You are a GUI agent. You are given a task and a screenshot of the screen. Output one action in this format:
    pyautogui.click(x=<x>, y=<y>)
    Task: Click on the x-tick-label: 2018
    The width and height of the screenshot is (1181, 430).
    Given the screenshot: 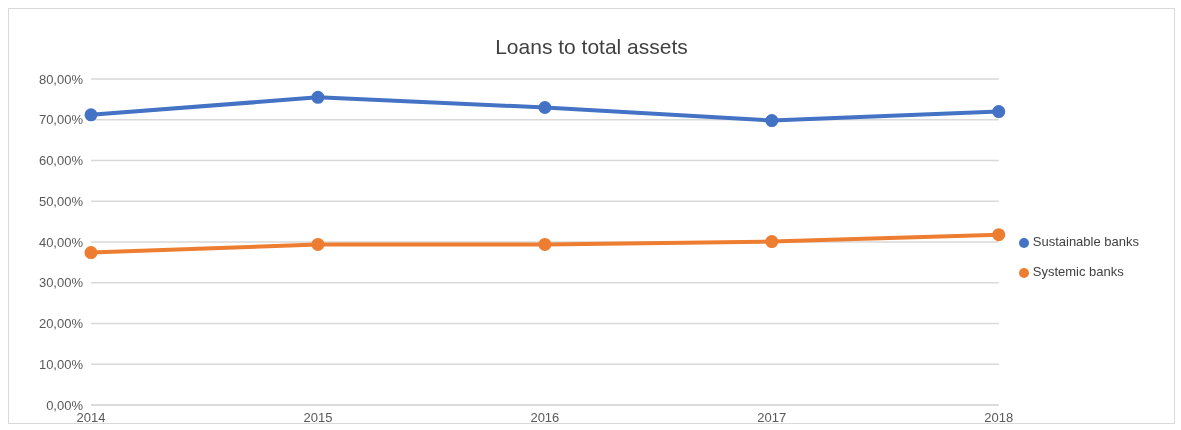 What is the action you would take?
    pyautogui.click(x=999, y=418)
    